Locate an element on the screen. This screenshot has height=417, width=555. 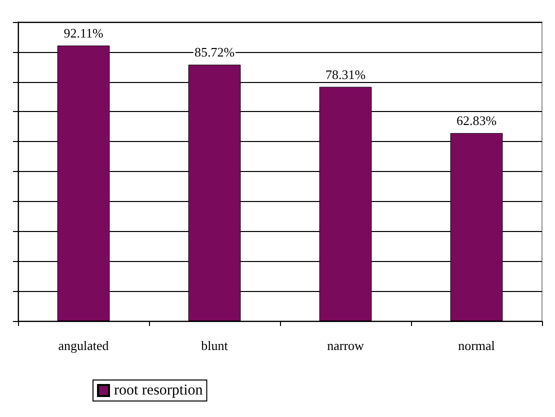
data-label: 78.31% is located at coordinates (345, 74).